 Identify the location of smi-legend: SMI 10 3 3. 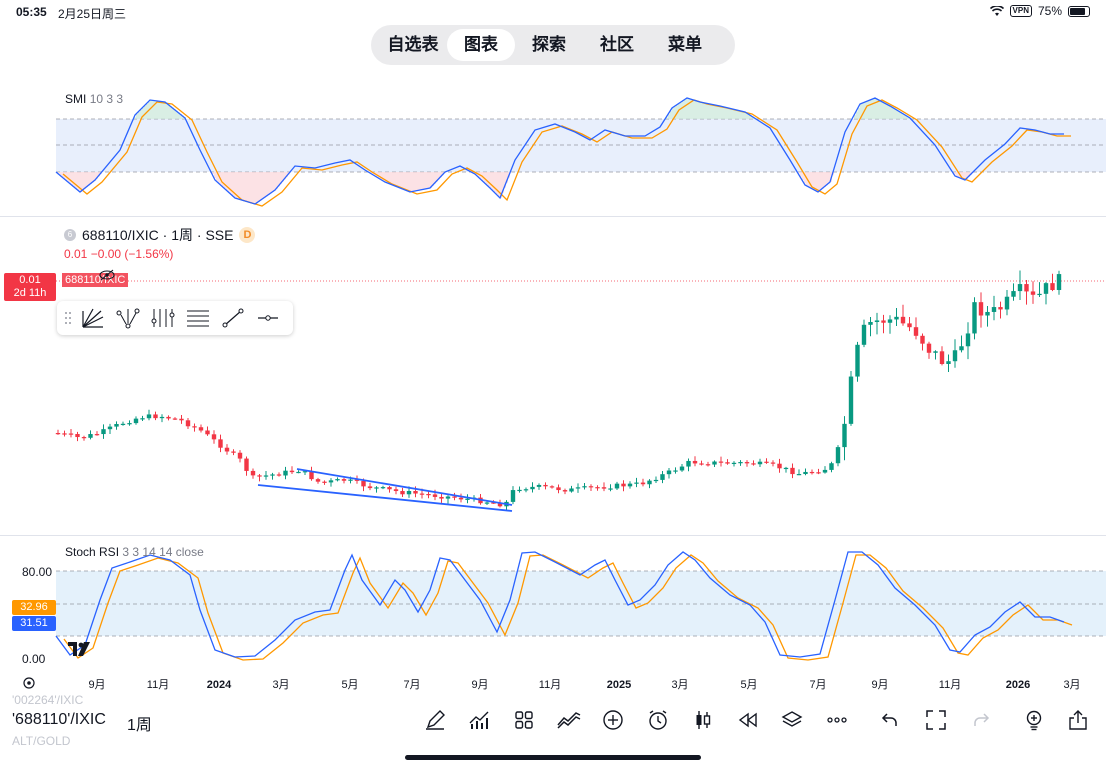
(94, 99).